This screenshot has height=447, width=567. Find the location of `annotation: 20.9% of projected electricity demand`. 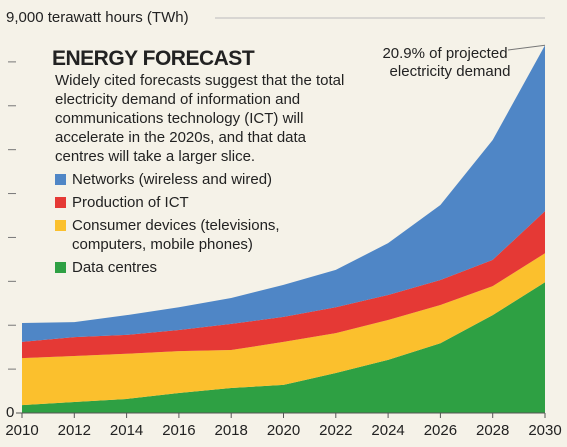

annotation: 20.9% of projected electricity demand is located at coordinates (446, 62).